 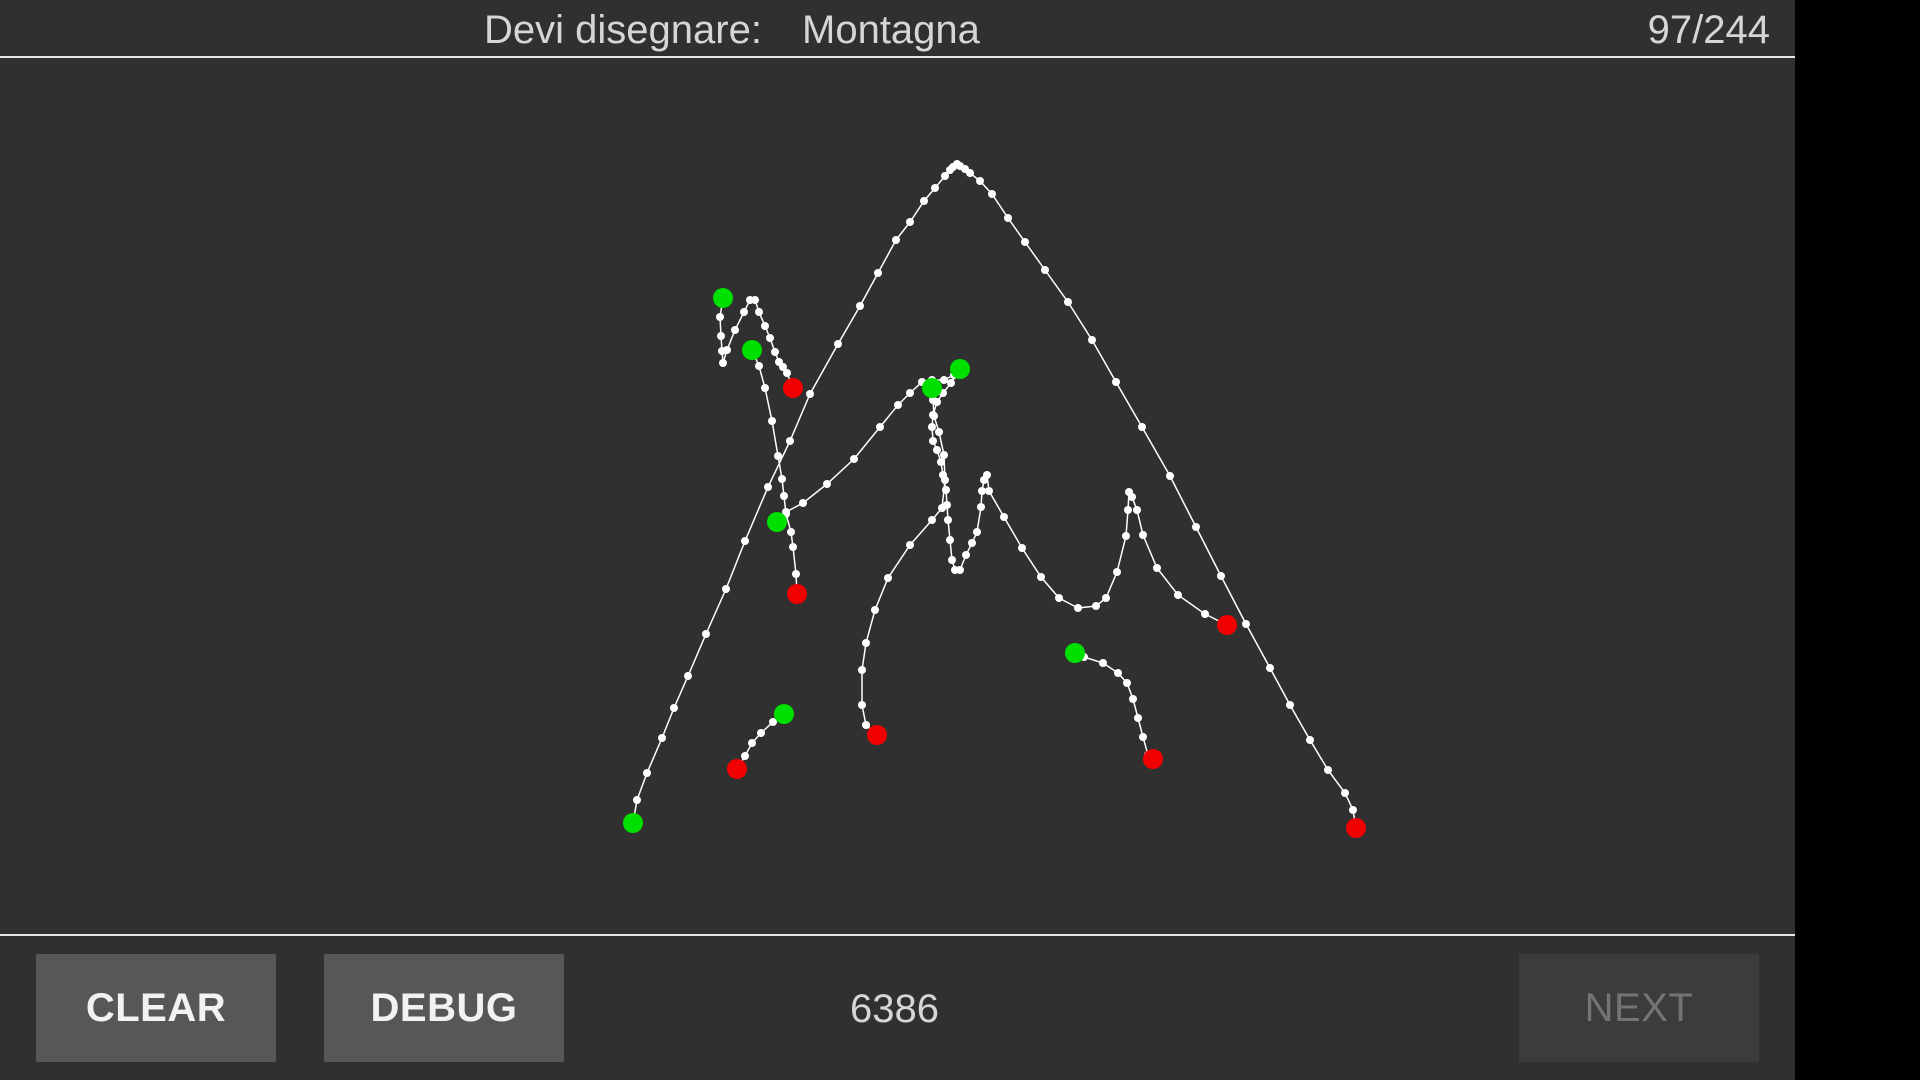 What do you see at coordinates (897, 57) in the screenshot?
I see `header-divider` at bounding box center [897, 57].